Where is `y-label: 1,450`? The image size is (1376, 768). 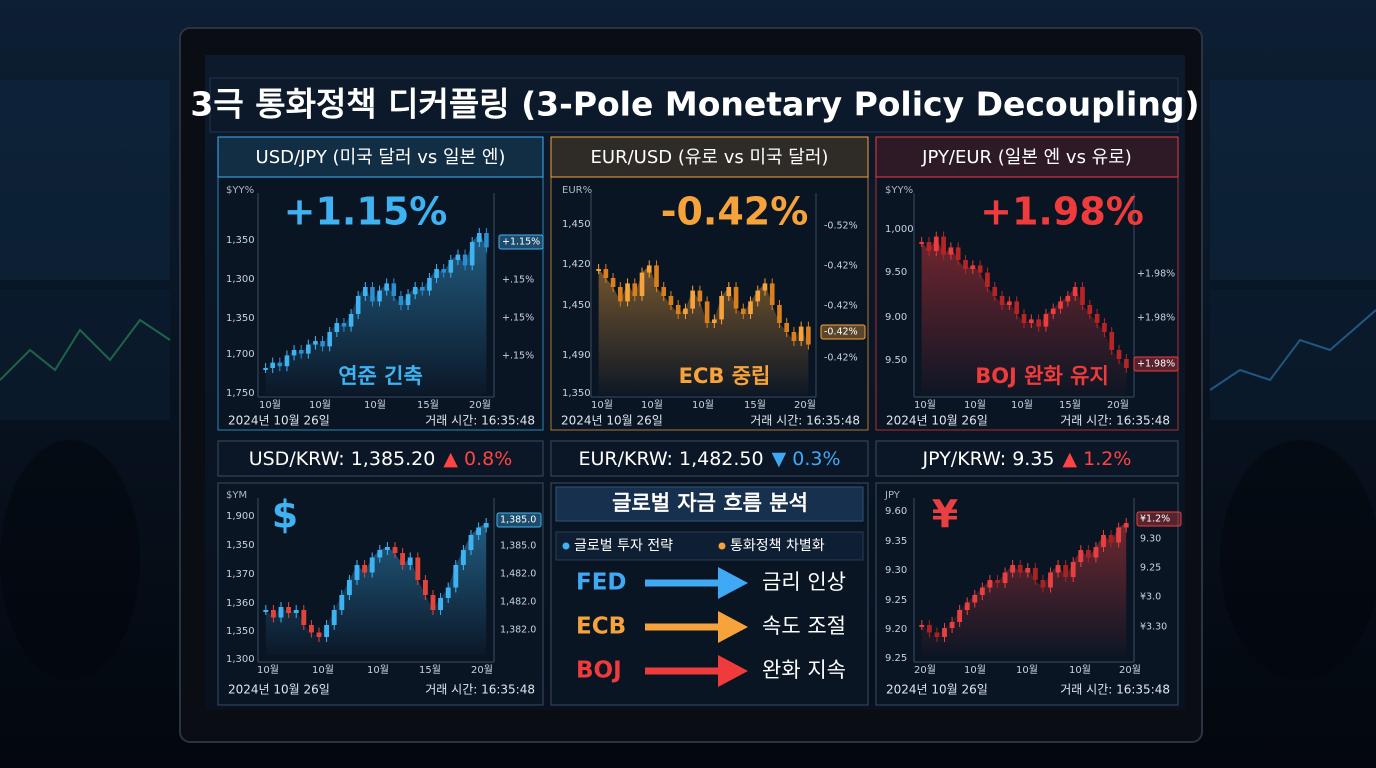
y-label: 1,450 is located at coordinates (576, 224).